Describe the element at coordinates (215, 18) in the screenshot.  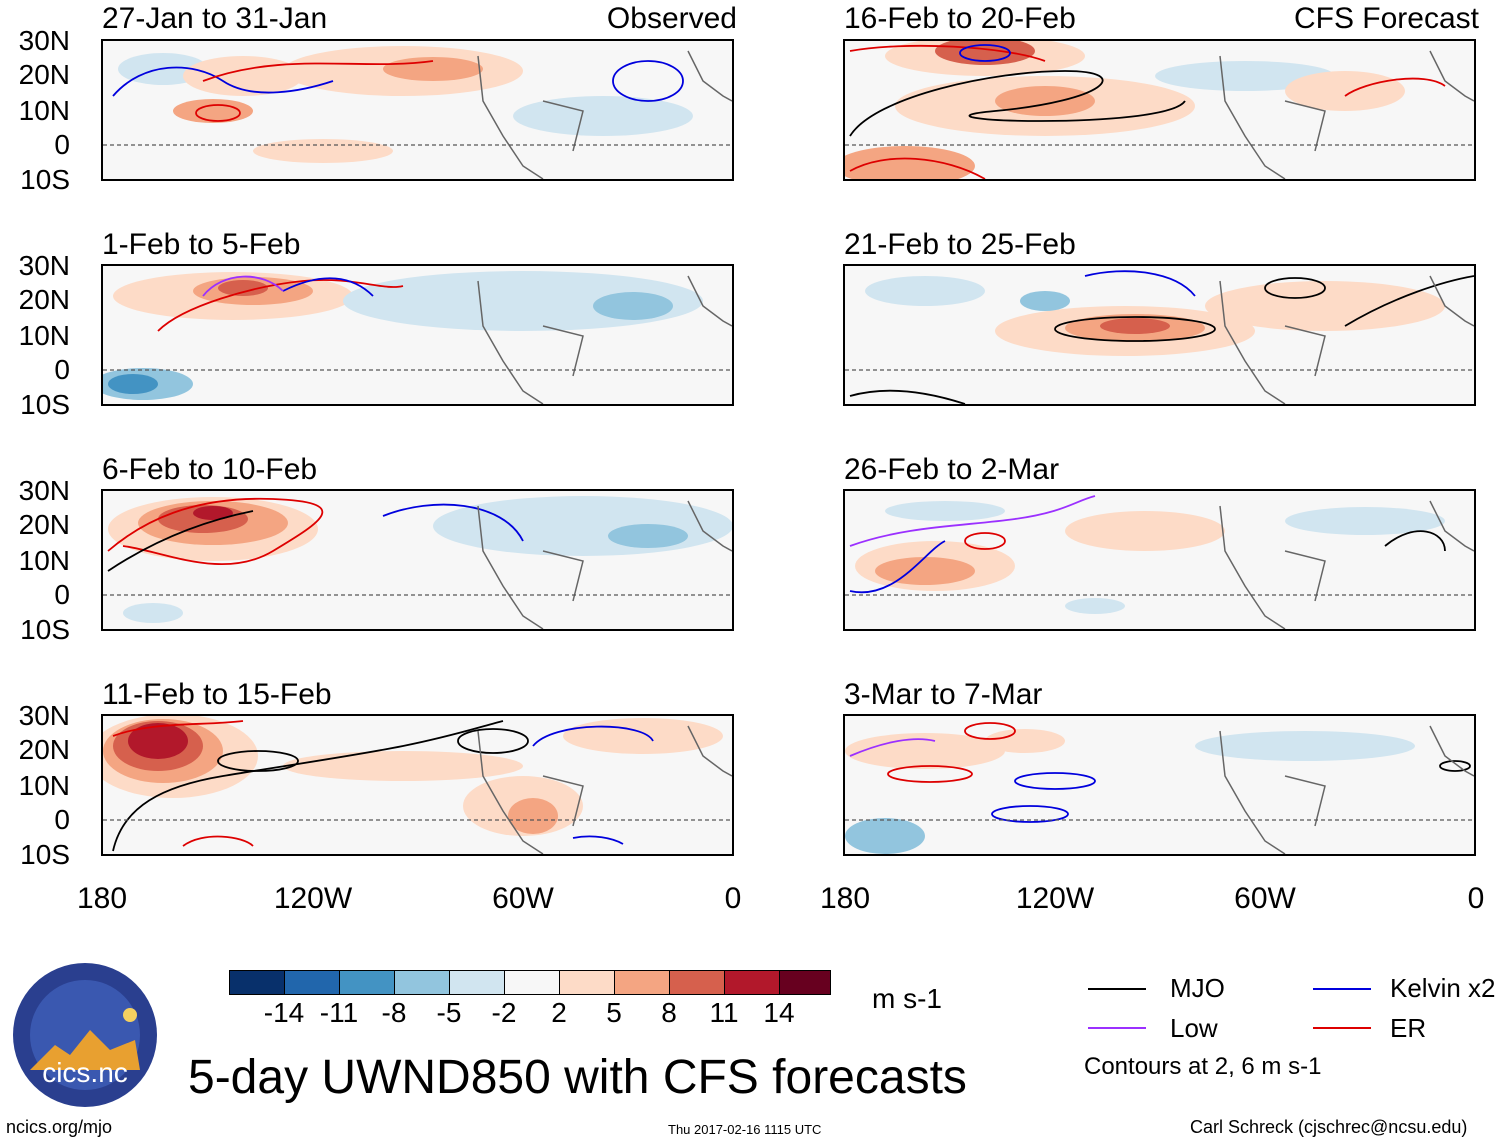
I see `panel-title: 27-Jan to 31-Jan` at that location.